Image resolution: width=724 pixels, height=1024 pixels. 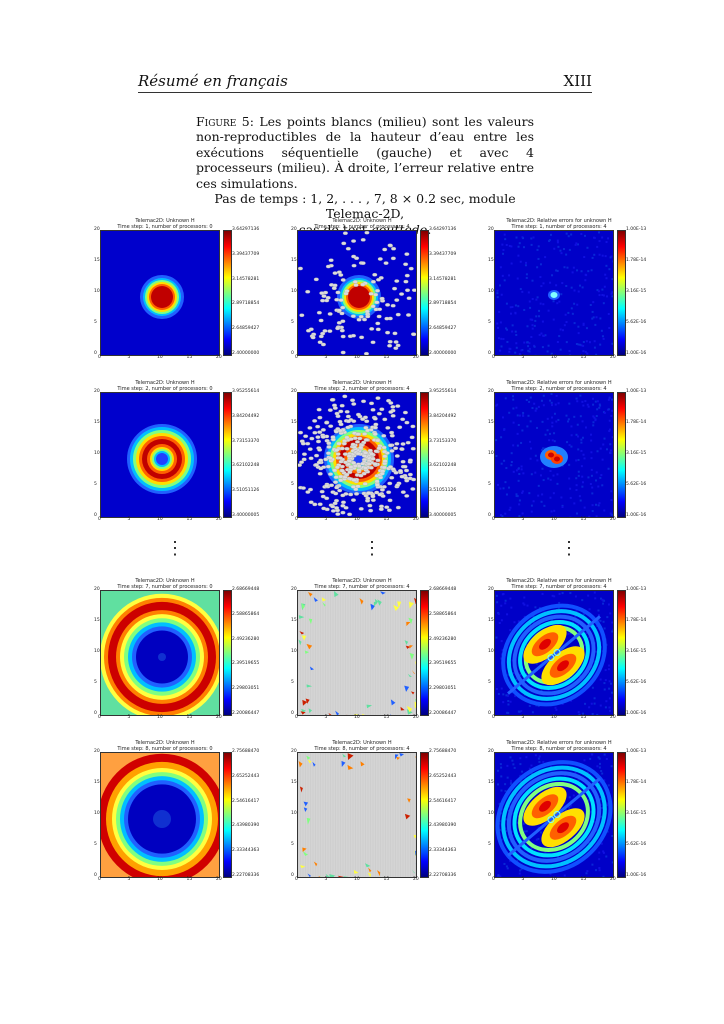 I want to click on colorbar-tick-label: 2.58865864, so click(x=246, y=614).